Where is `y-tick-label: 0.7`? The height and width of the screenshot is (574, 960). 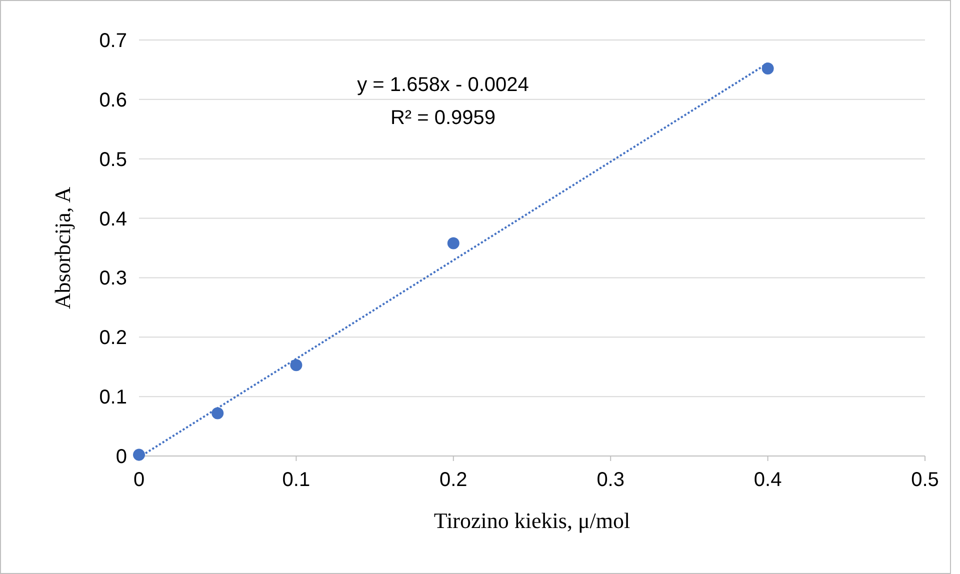 y-tick-label: 0.7 is located at coordinates (113, 41).